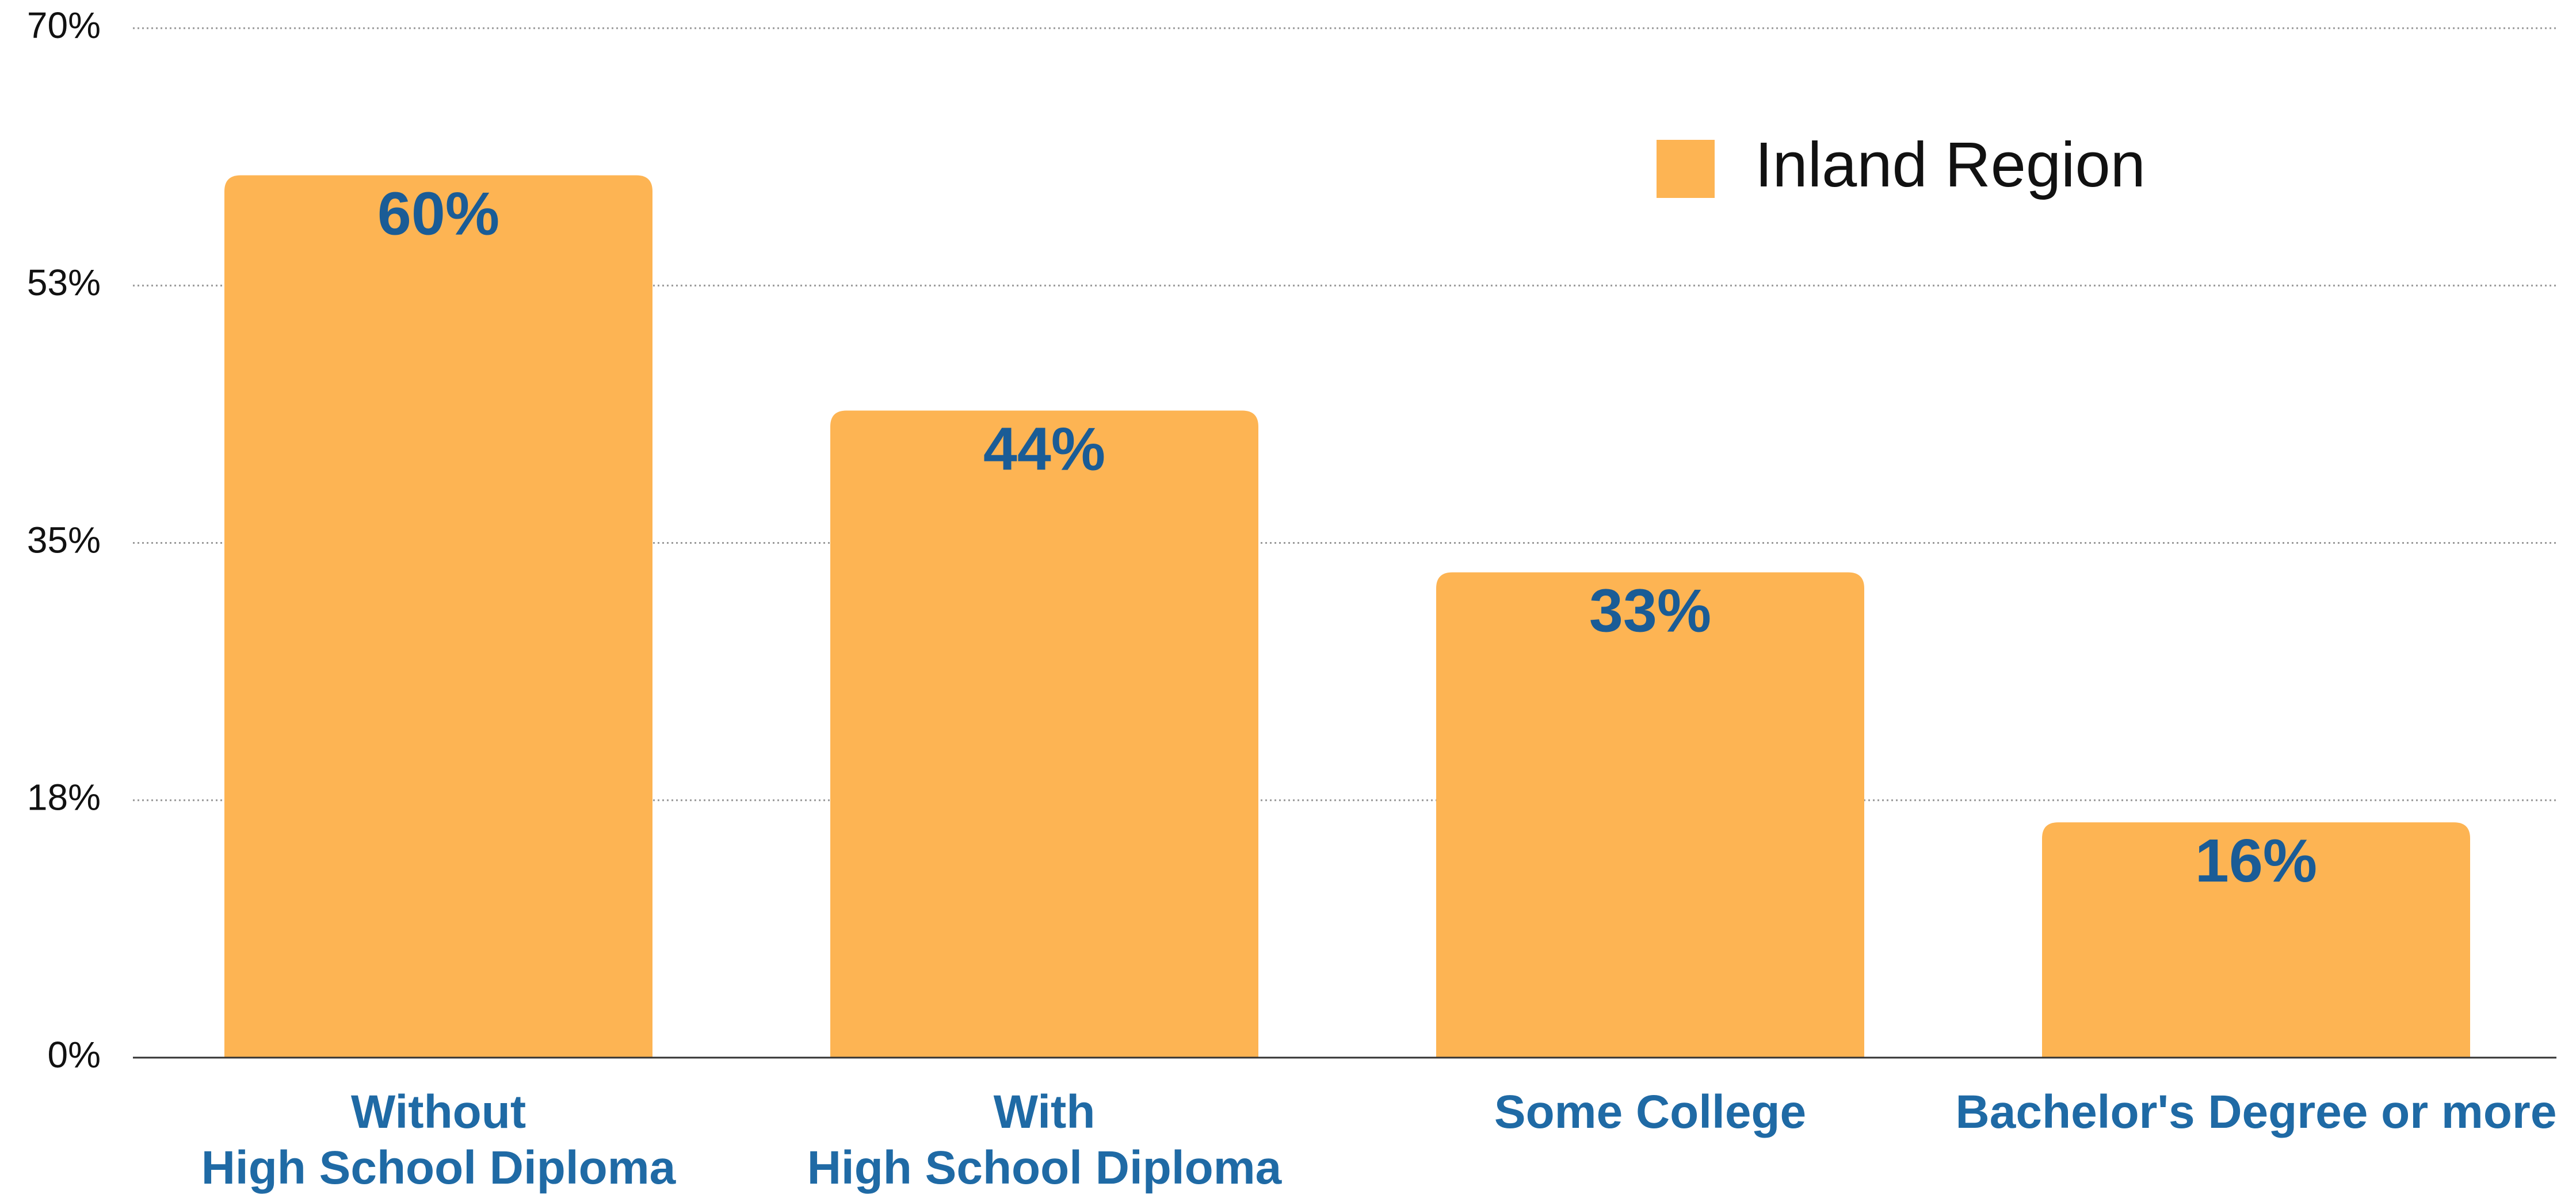 Image resolution: width=2576 pixels, height=1194 pixels. Describe the element at coordinates (1686, 169) in the screenshot. I see `legend-swatch` at that location.